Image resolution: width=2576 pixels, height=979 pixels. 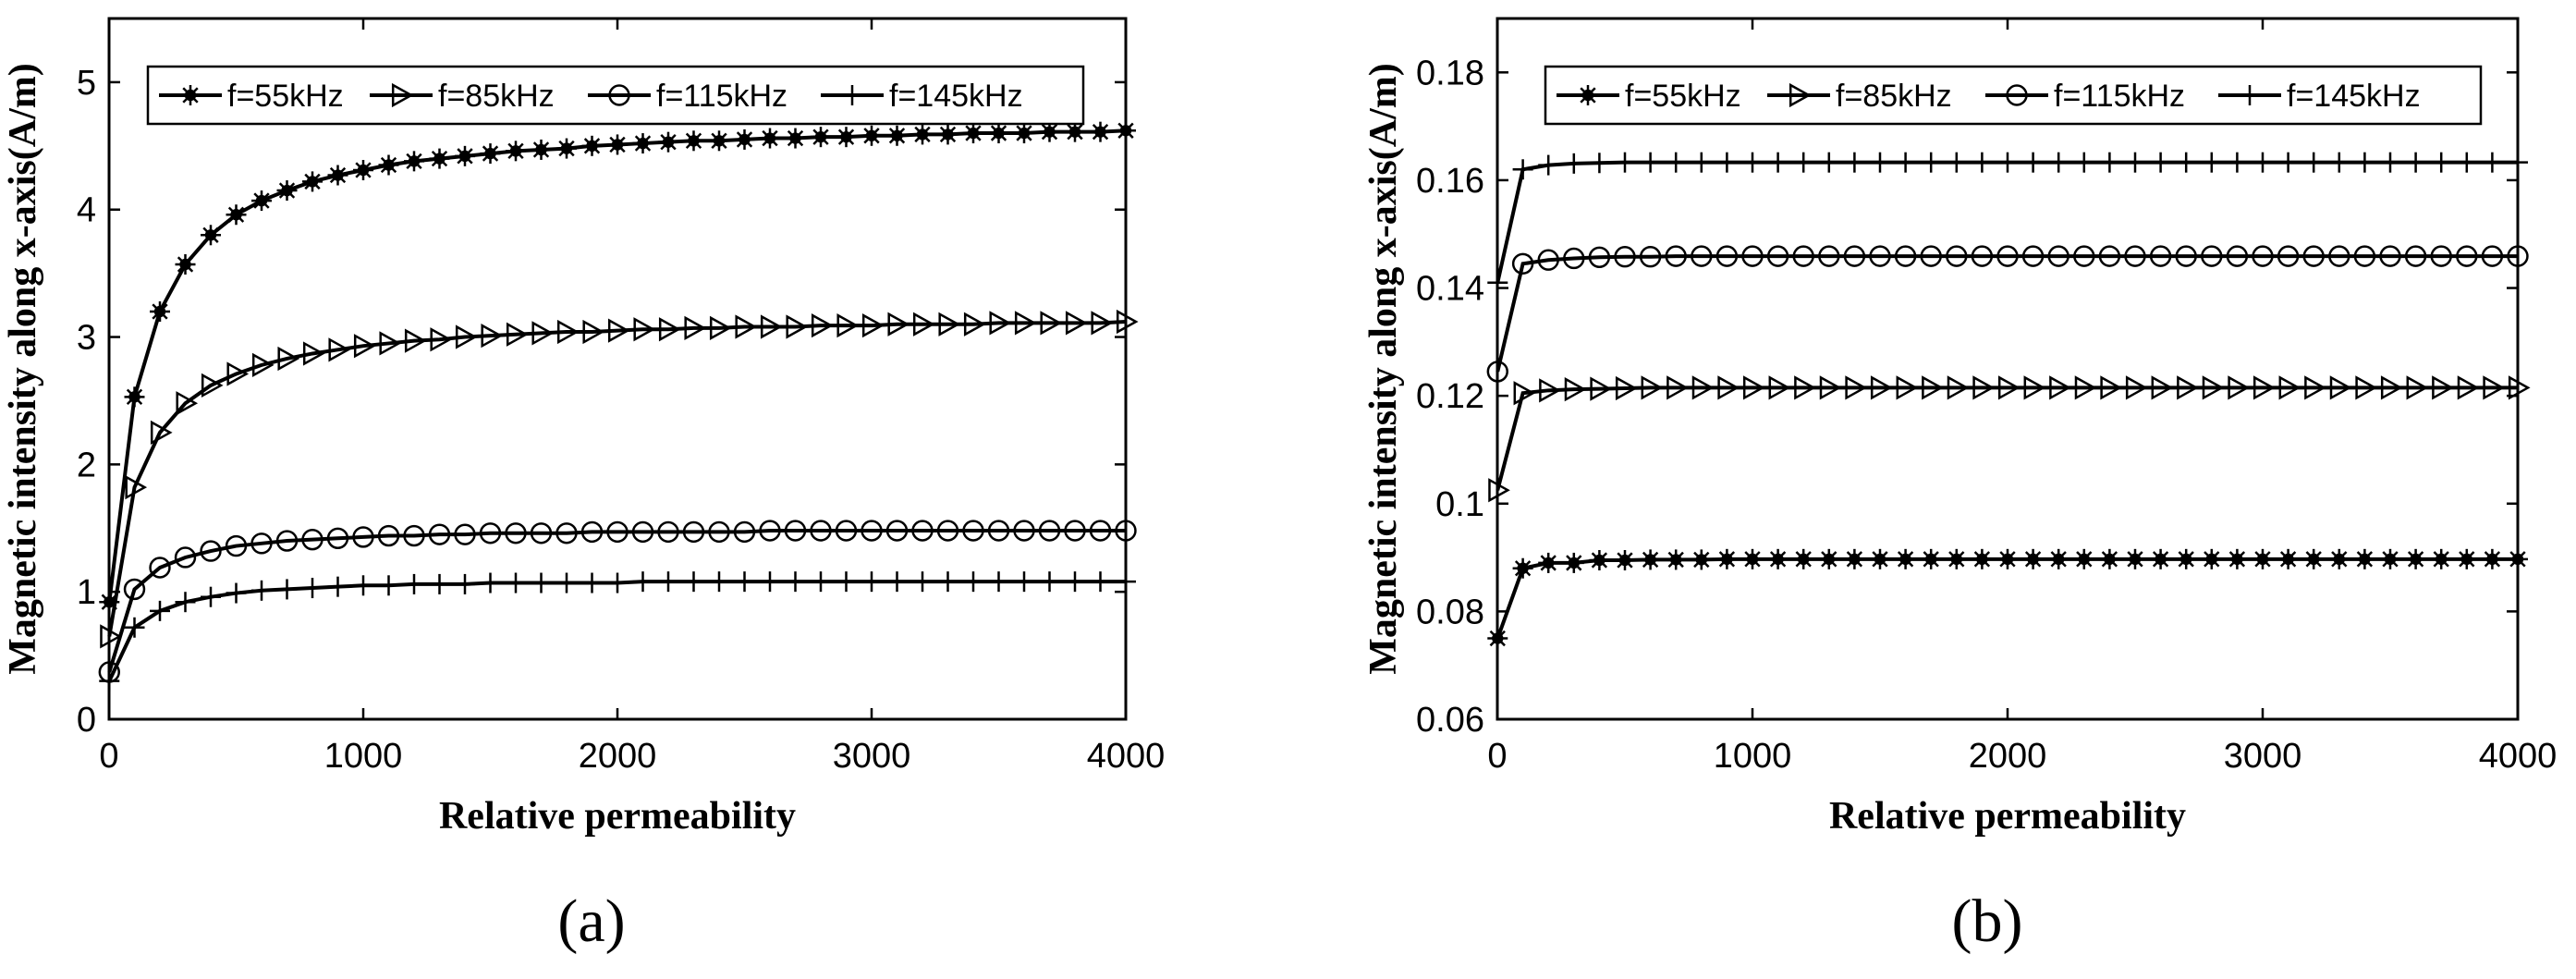 I want to click on series-line, so click(x=2007, y=313).